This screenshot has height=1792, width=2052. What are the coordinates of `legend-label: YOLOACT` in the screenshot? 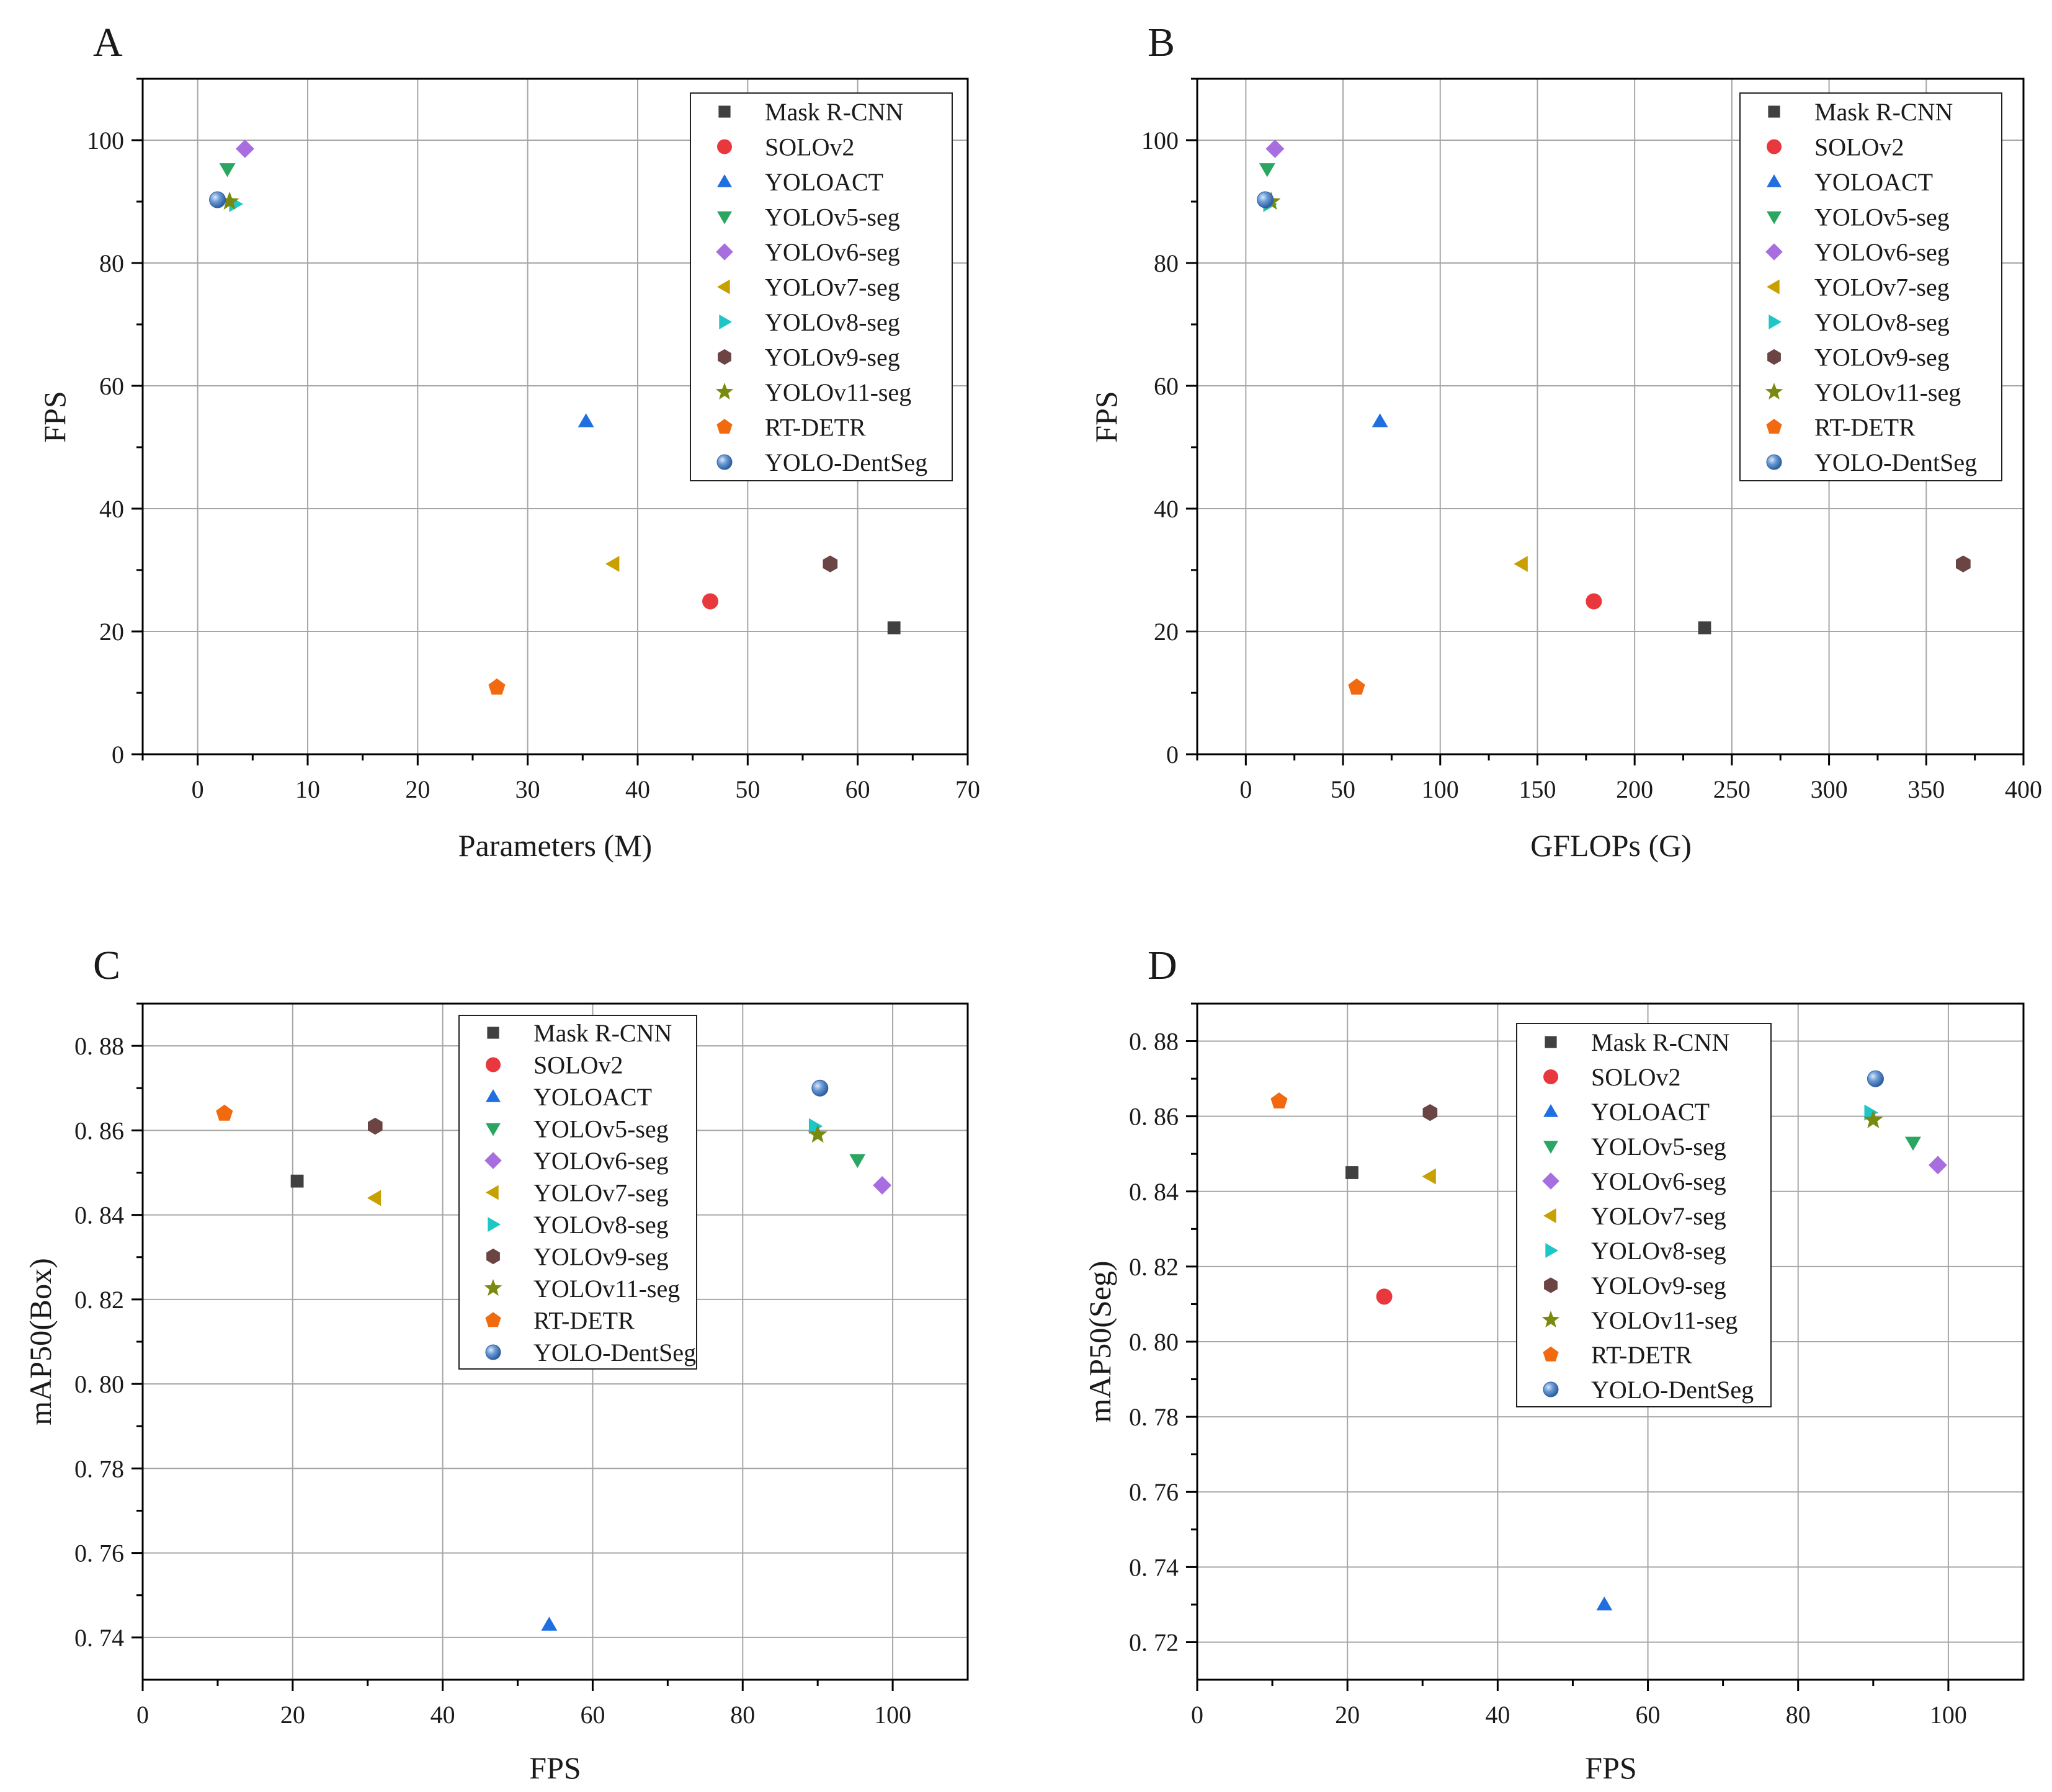 It's located at (824, 182).